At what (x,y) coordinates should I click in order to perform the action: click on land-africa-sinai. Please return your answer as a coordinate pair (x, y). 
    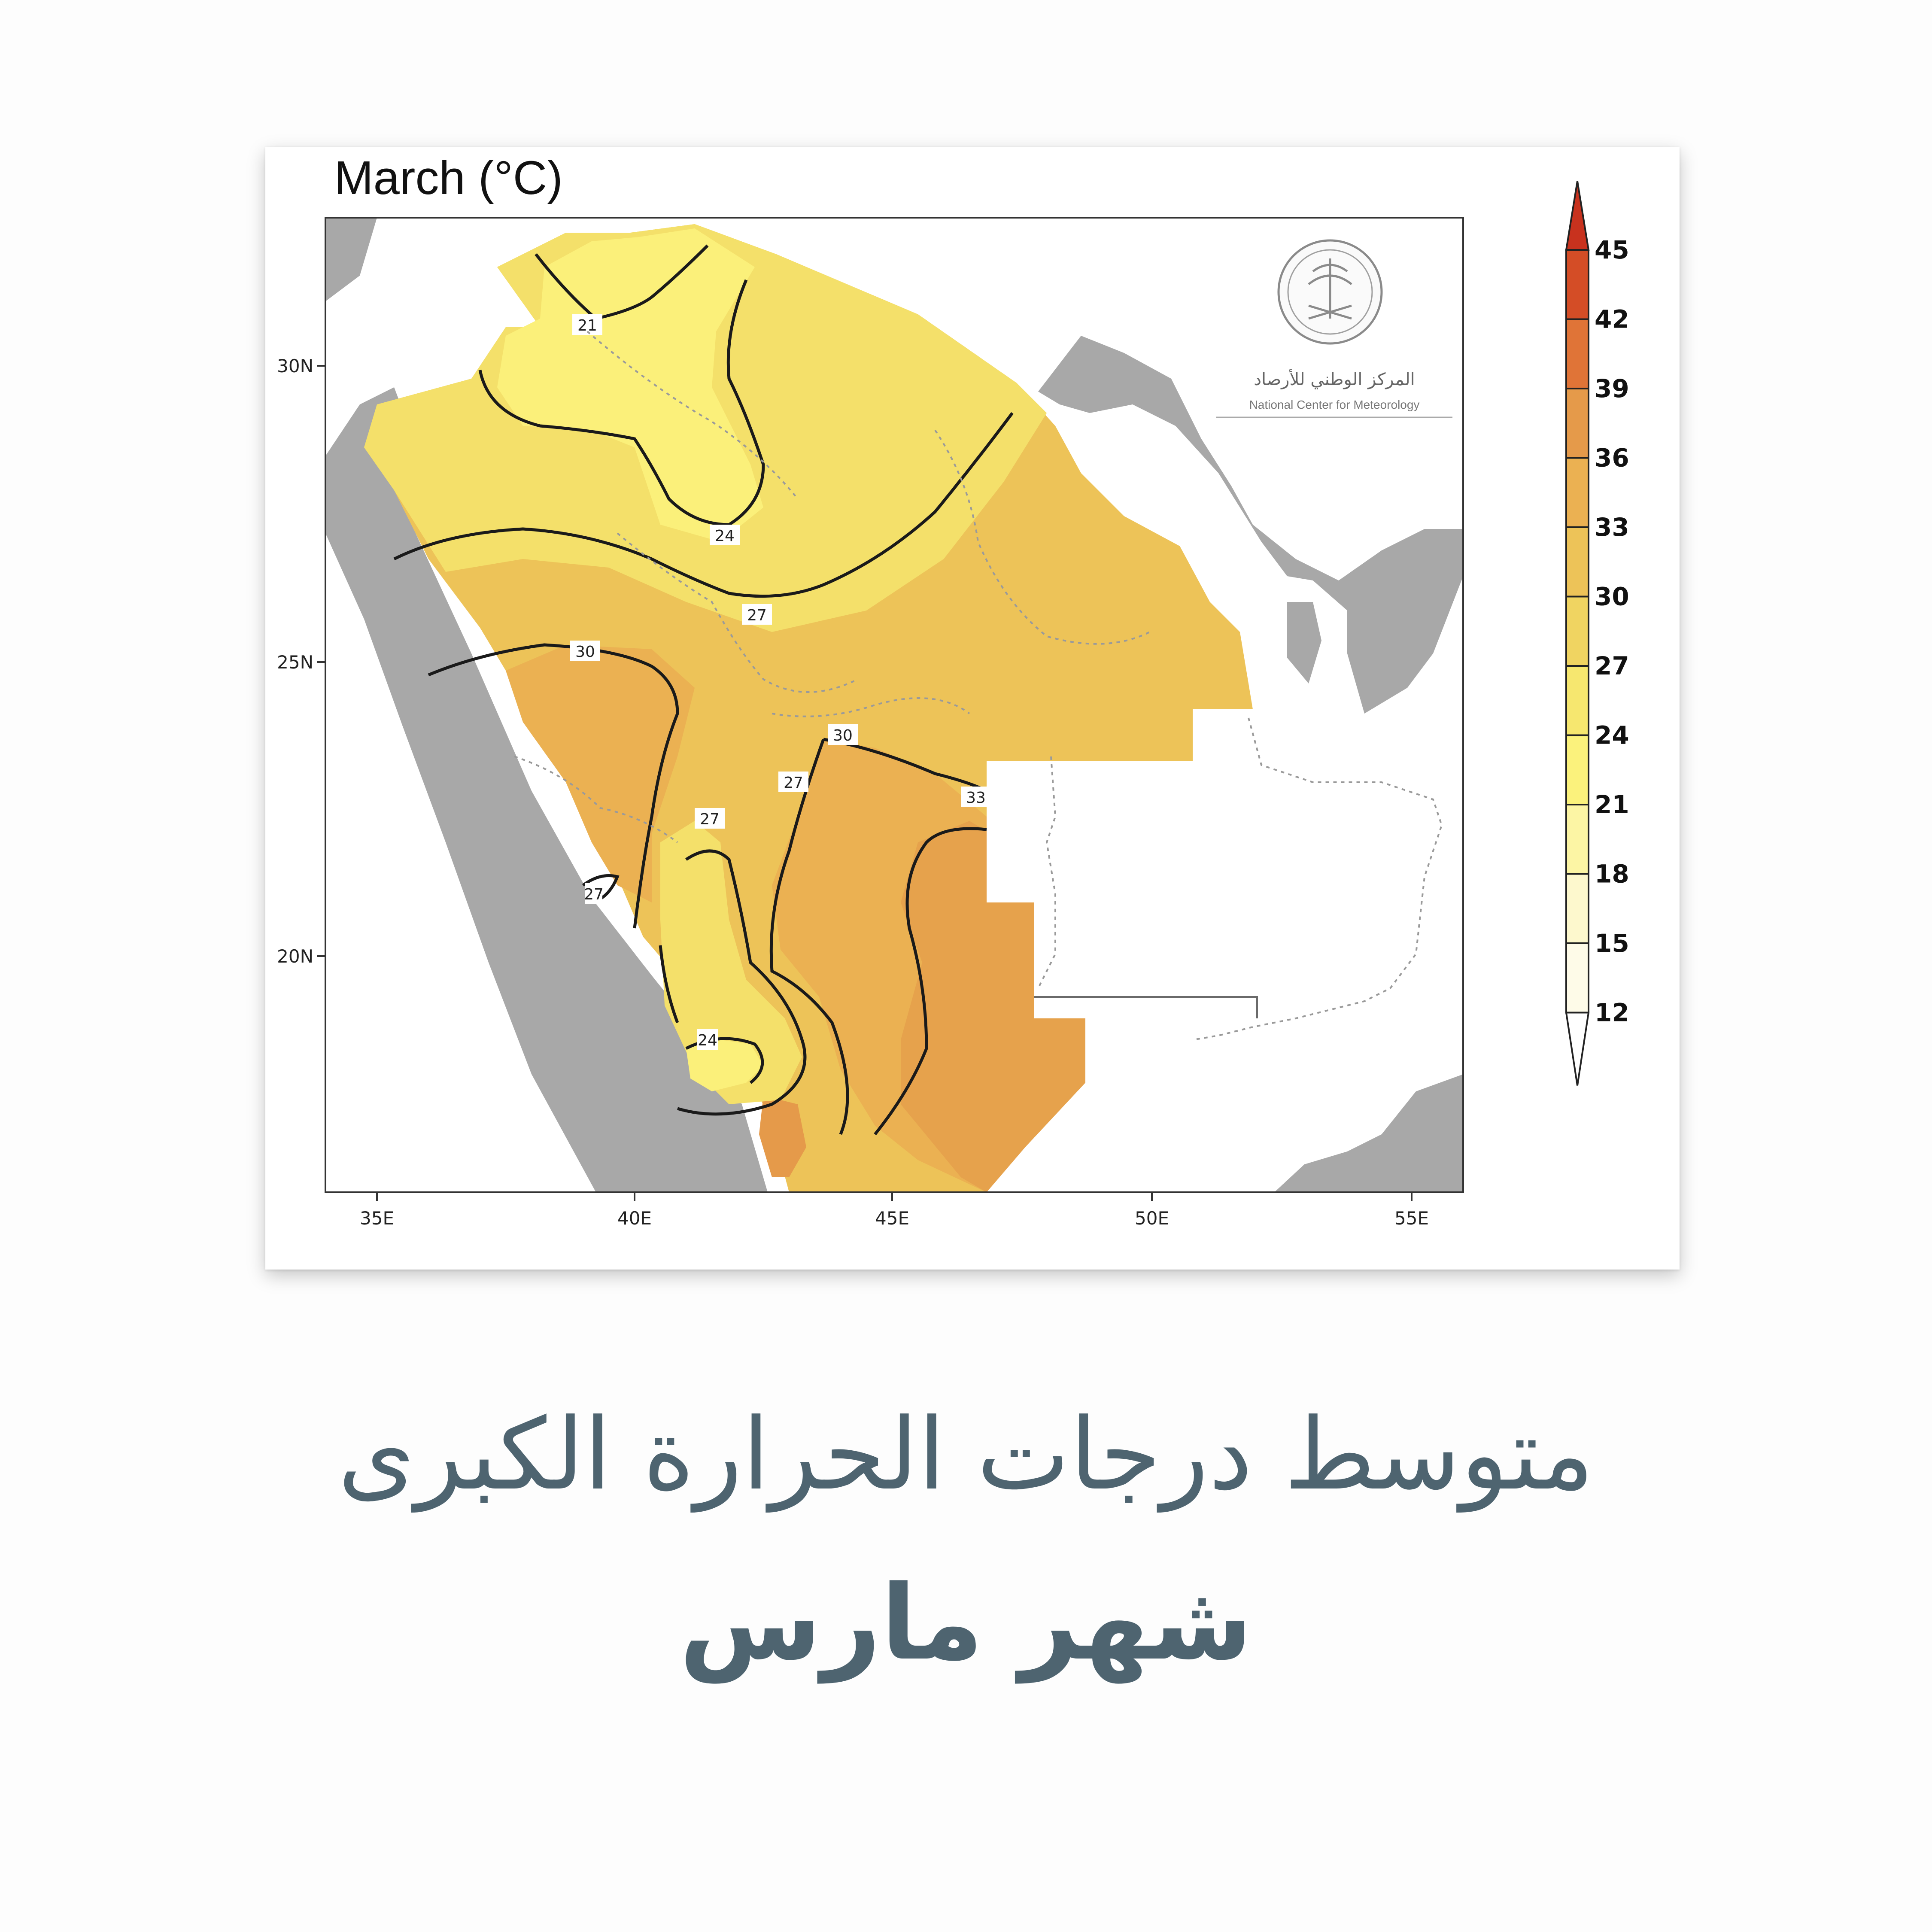
    Looking at the image, I should click on (546, 790).